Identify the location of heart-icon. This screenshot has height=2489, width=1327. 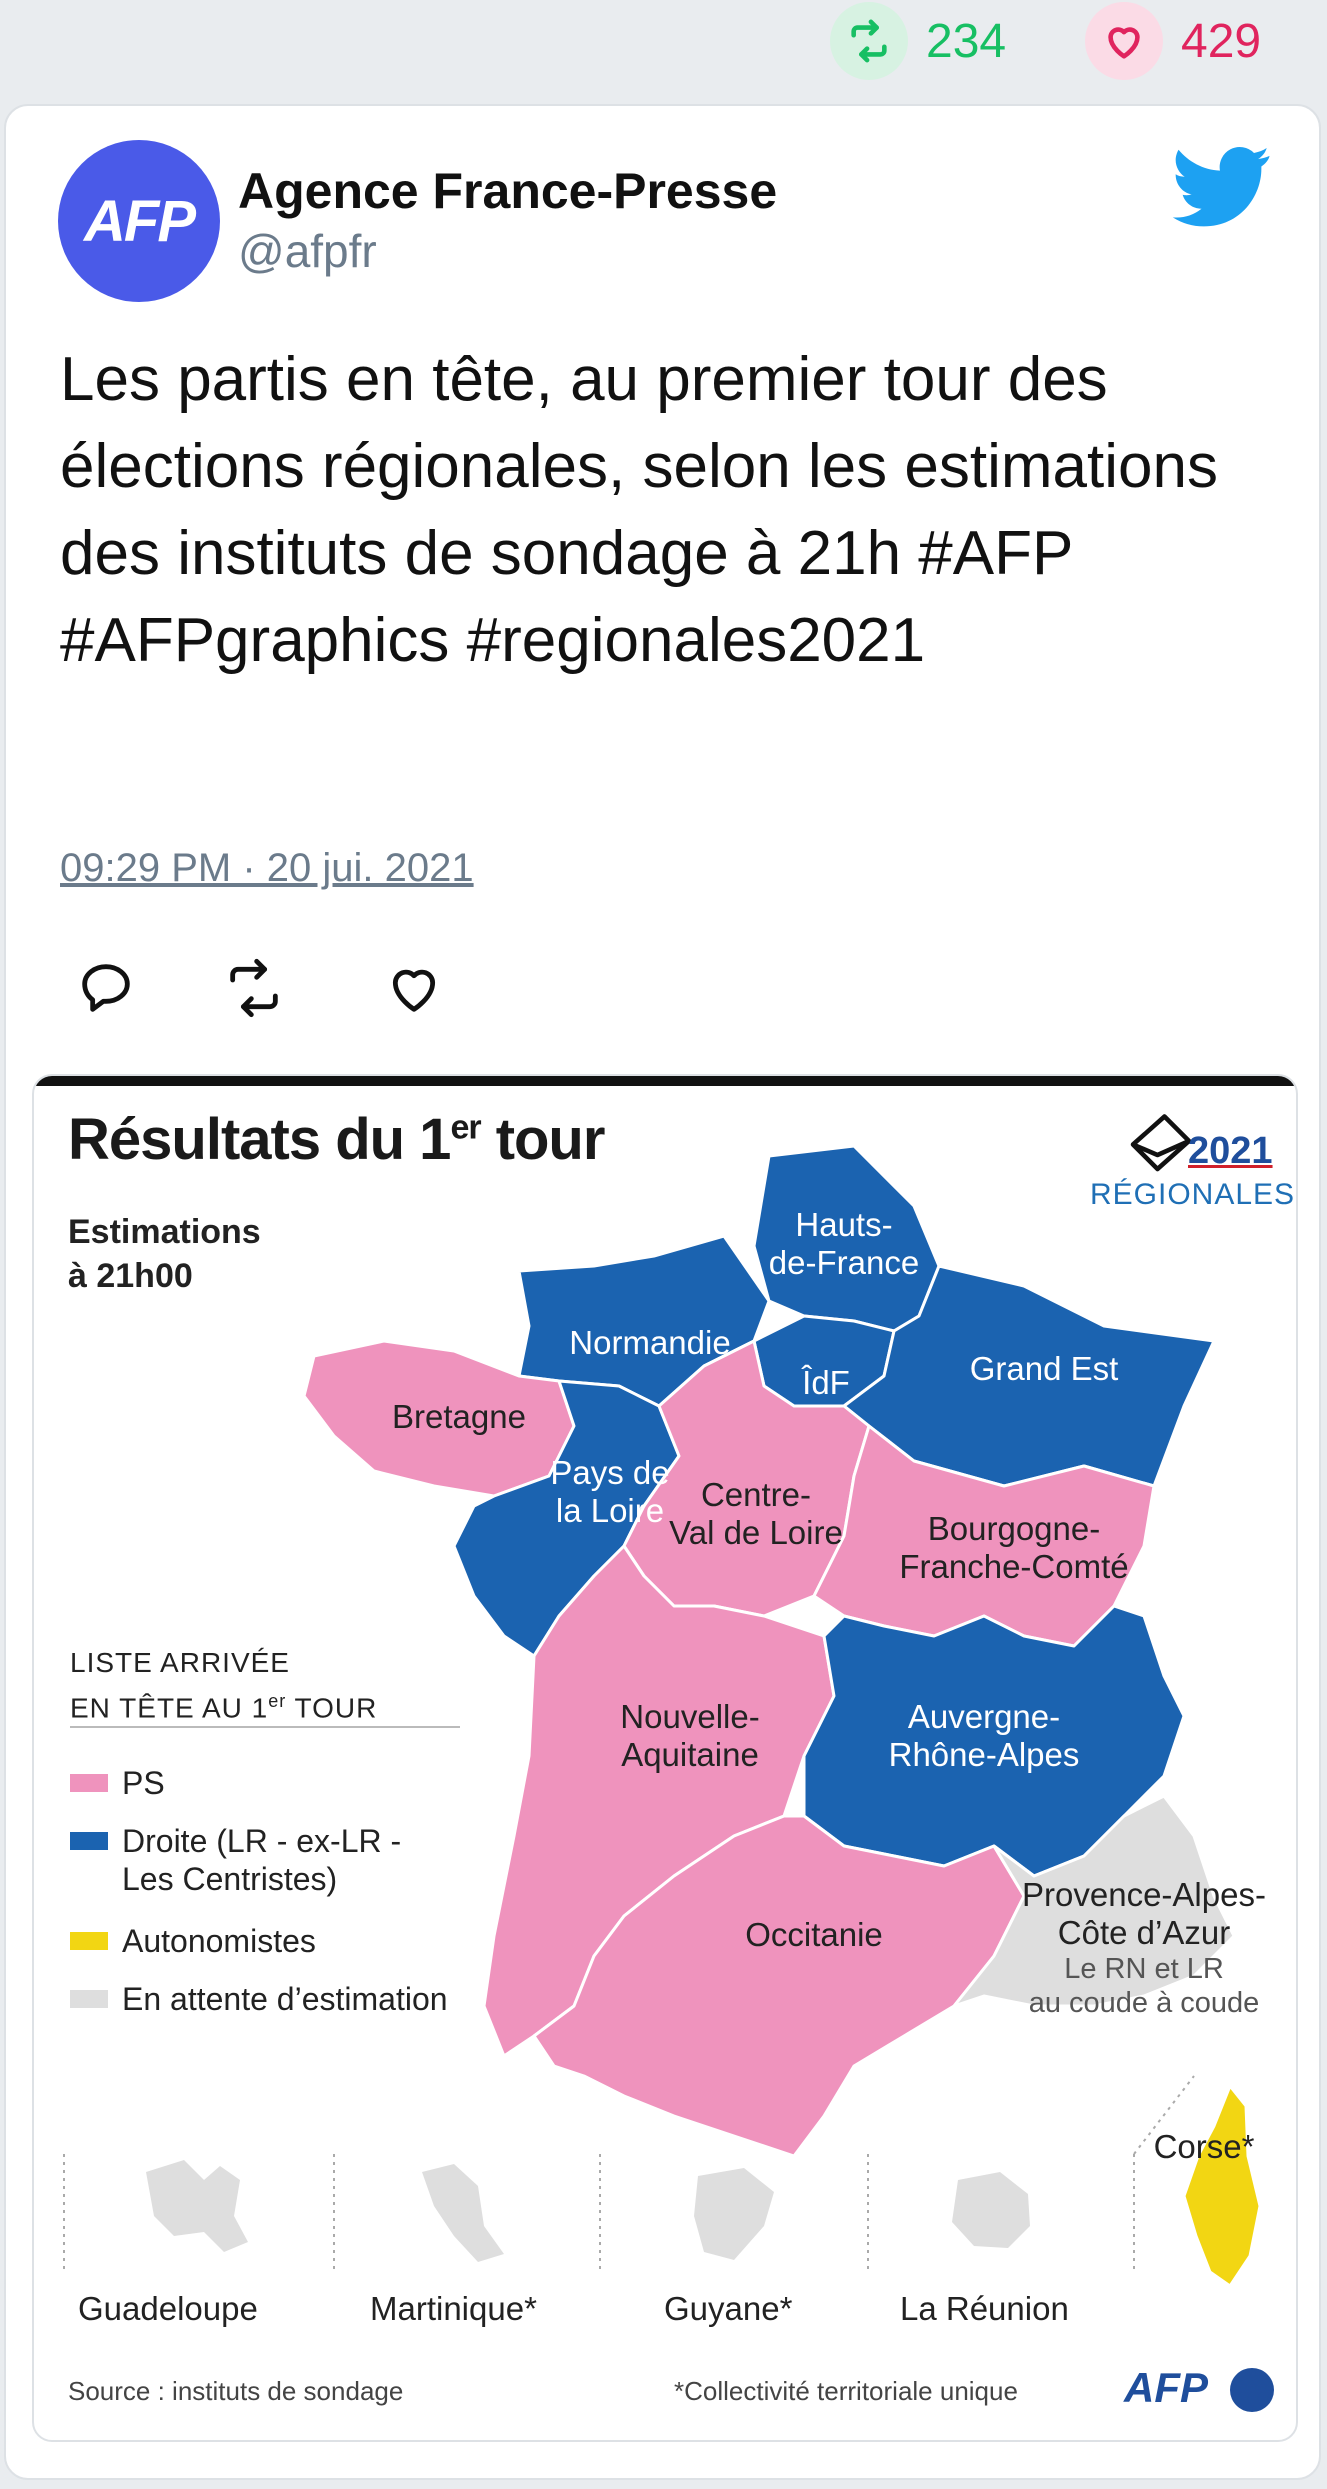
(1124, 41).